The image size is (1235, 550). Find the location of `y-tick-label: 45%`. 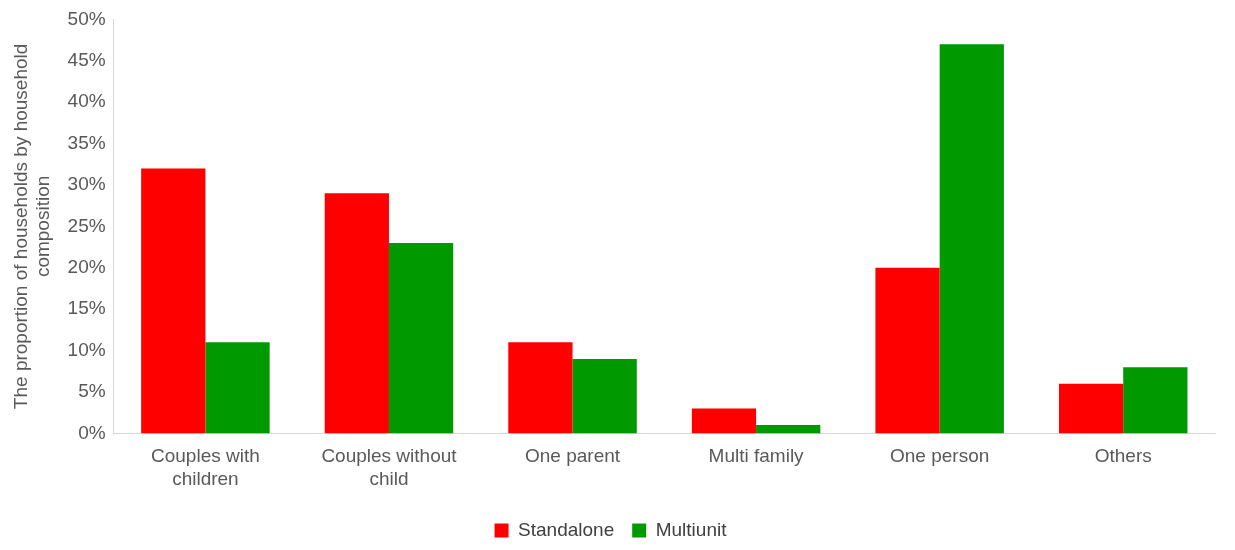

y-tick-label: 45% is located at coordinates (86, 60).